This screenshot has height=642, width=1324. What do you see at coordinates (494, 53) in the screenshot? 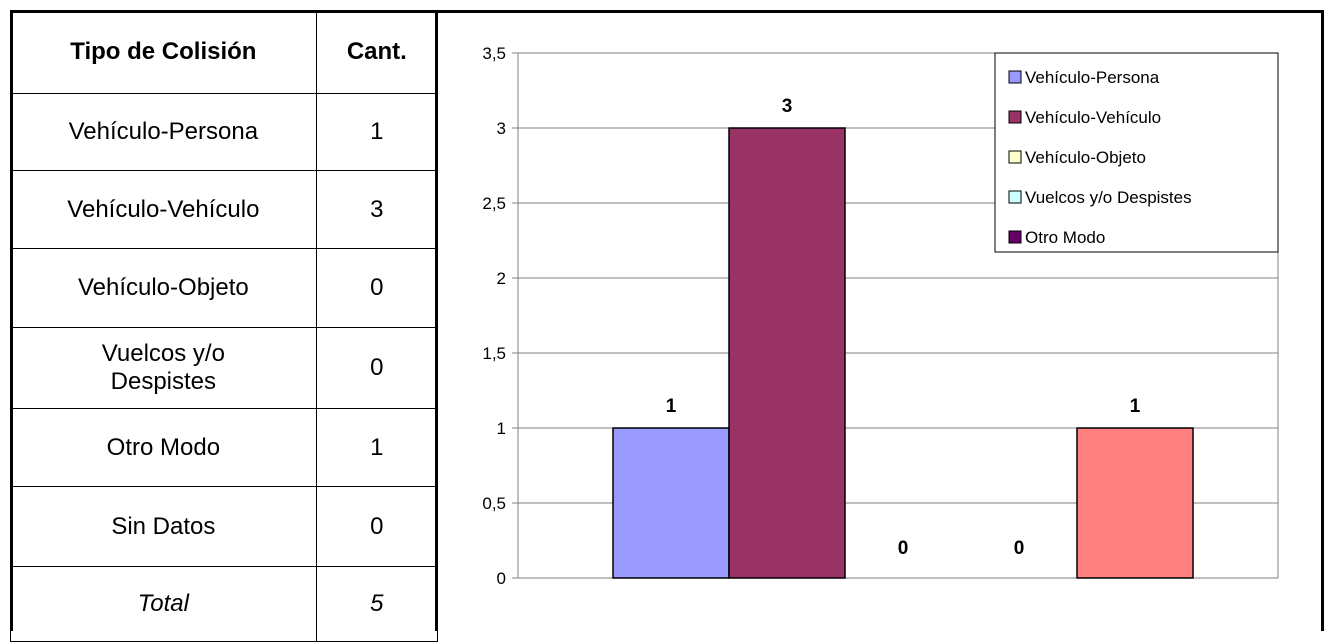
I see `y-tick-label: 3,5` at bounding box center [494, 53].